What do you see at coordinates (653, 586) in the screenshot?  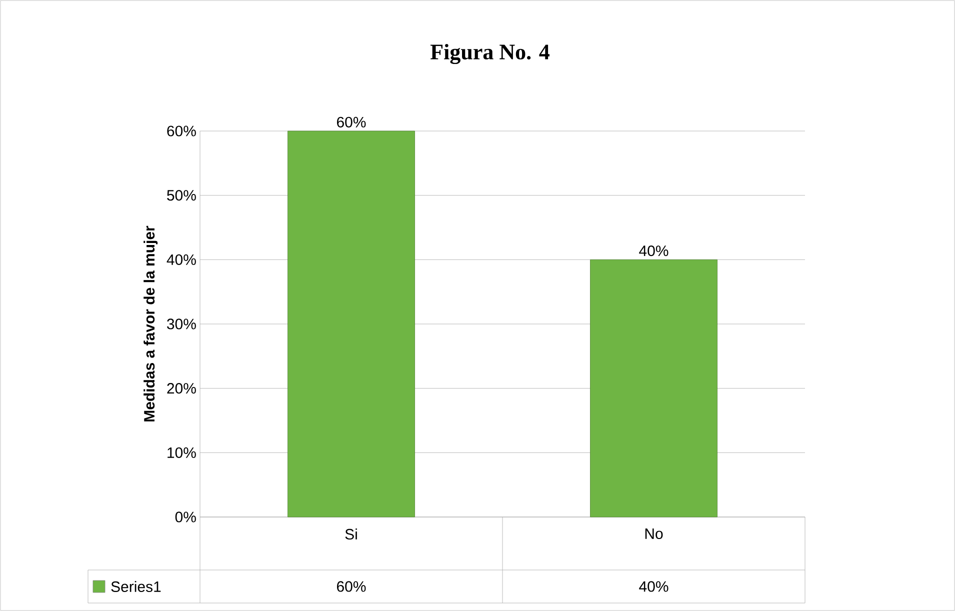 I see `data-label: 40%` at bounding box center [653, 586].